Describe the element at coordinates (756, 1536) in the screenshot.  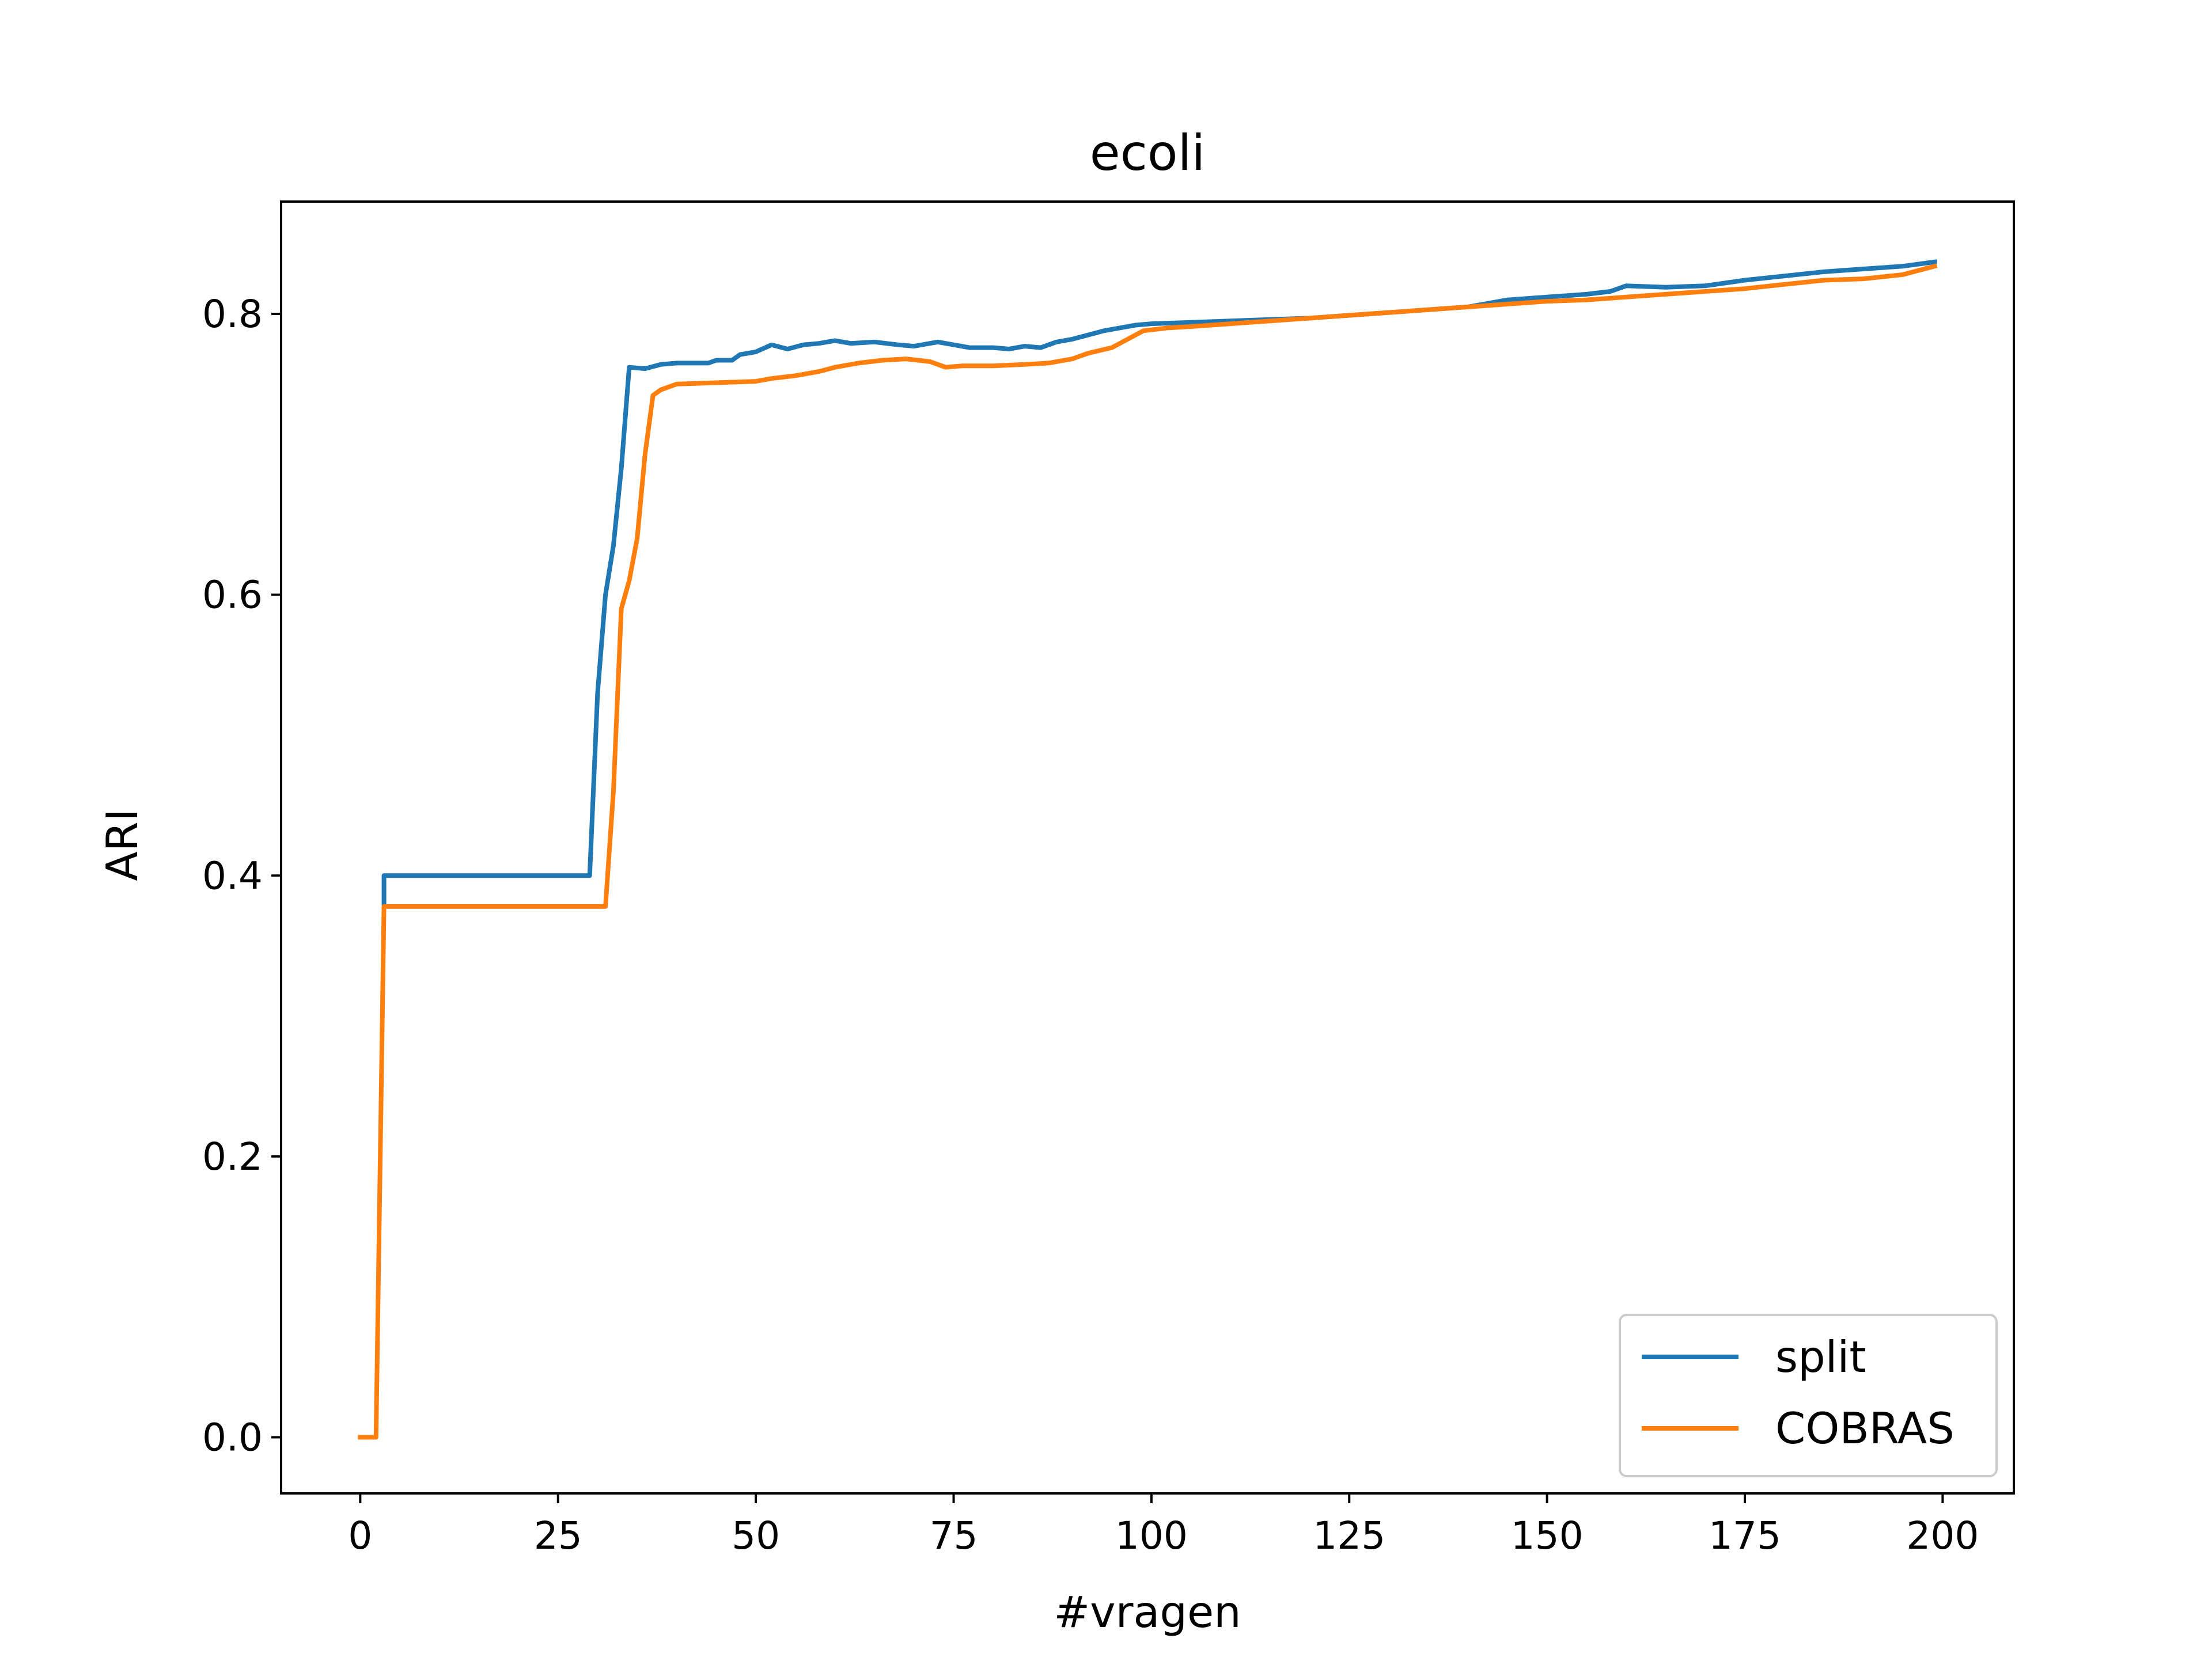
I see `x-tick-label: 50` at that location.